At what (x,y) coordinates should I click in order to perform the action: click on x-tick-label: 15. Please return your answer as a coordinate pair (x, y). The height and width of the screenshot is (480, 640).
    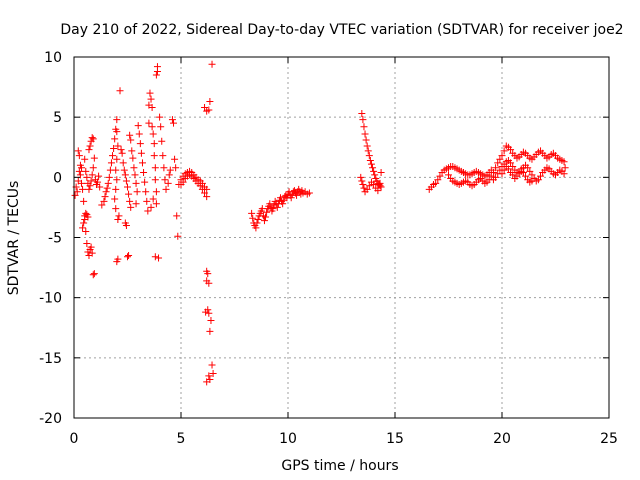
    Looking at the image, I should click on (395, 439).